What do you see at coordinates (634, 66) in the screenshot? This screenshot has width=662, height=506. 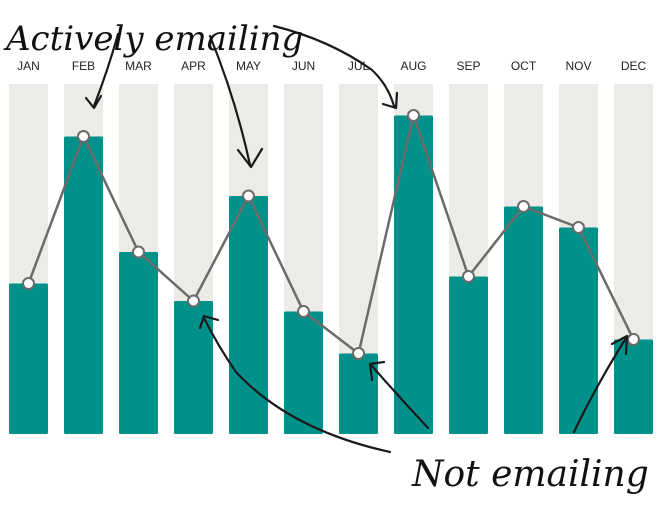 I see `month-label-dec: DEC` at bounding box center [634, 66].